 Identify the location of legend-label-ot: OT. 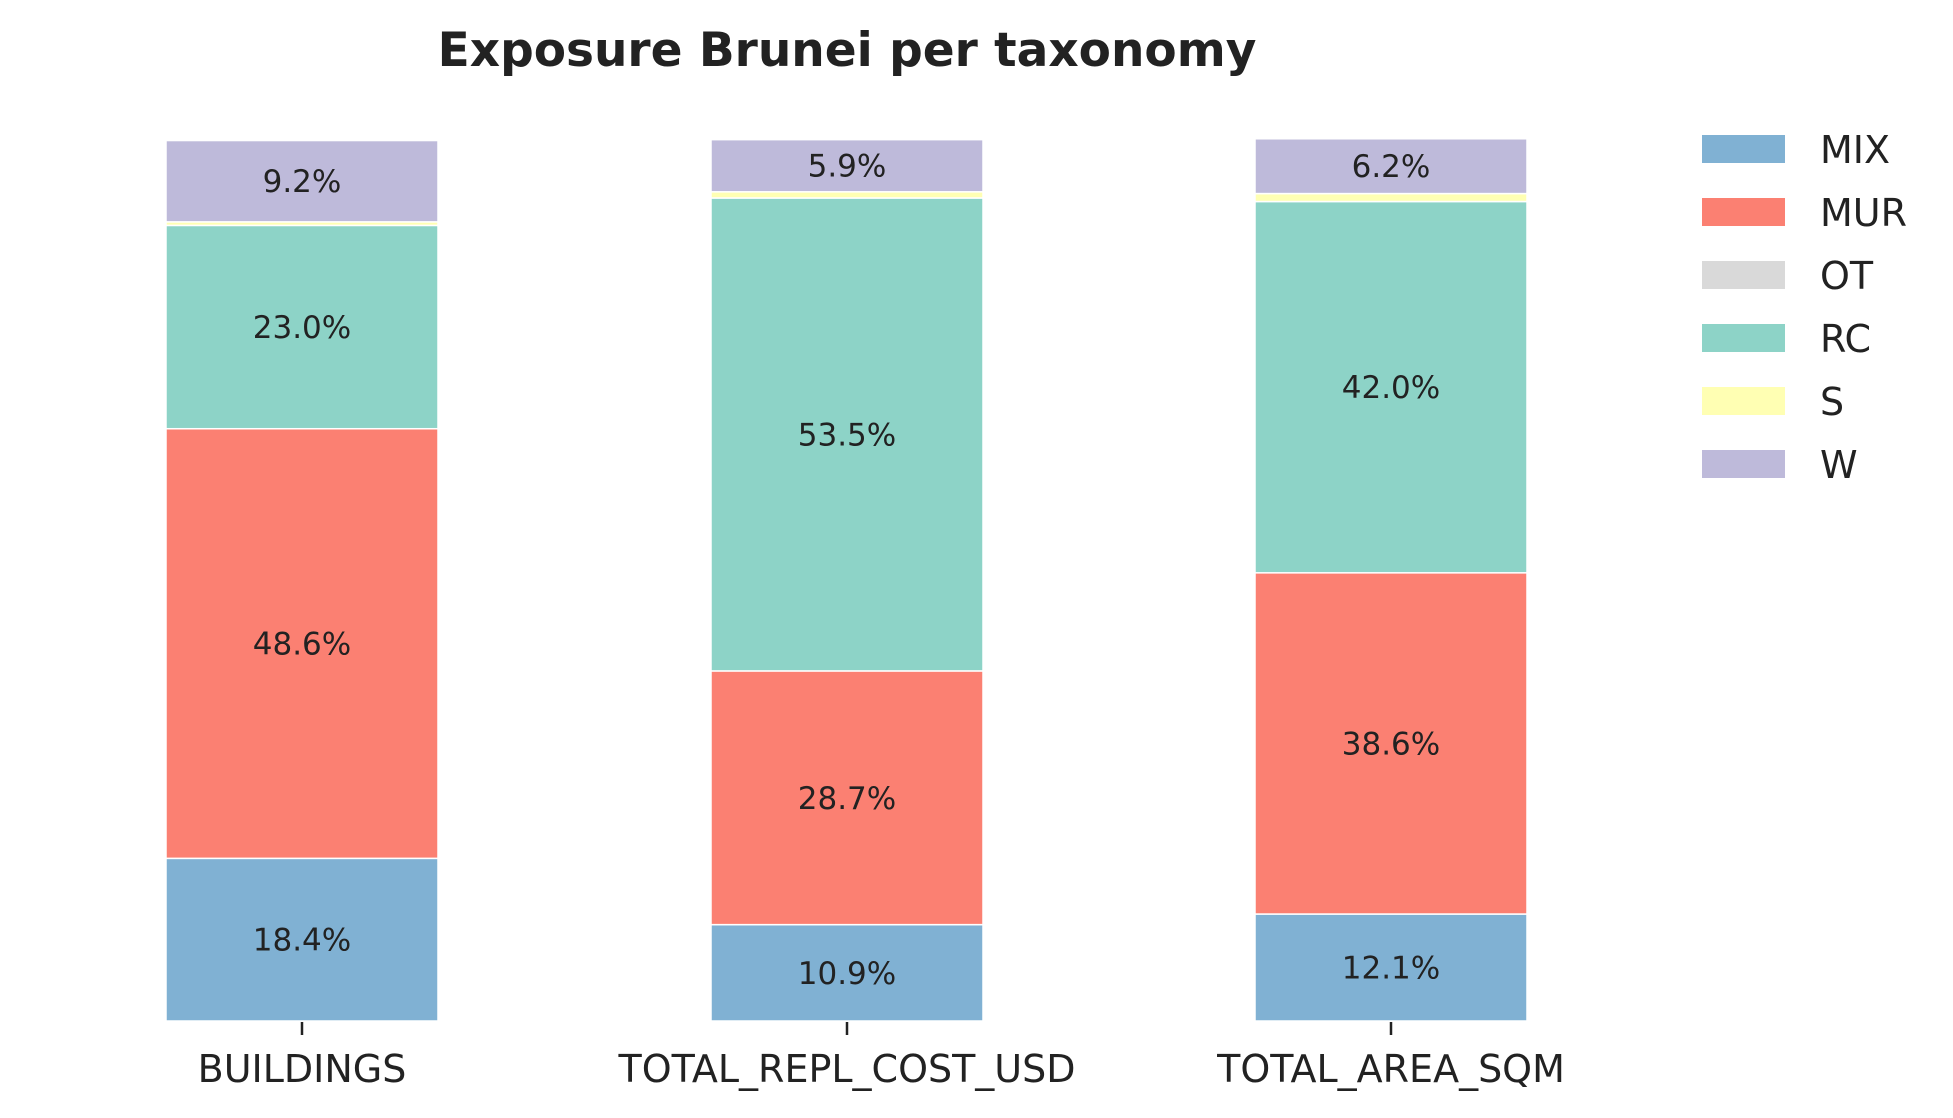
(1847, 276).